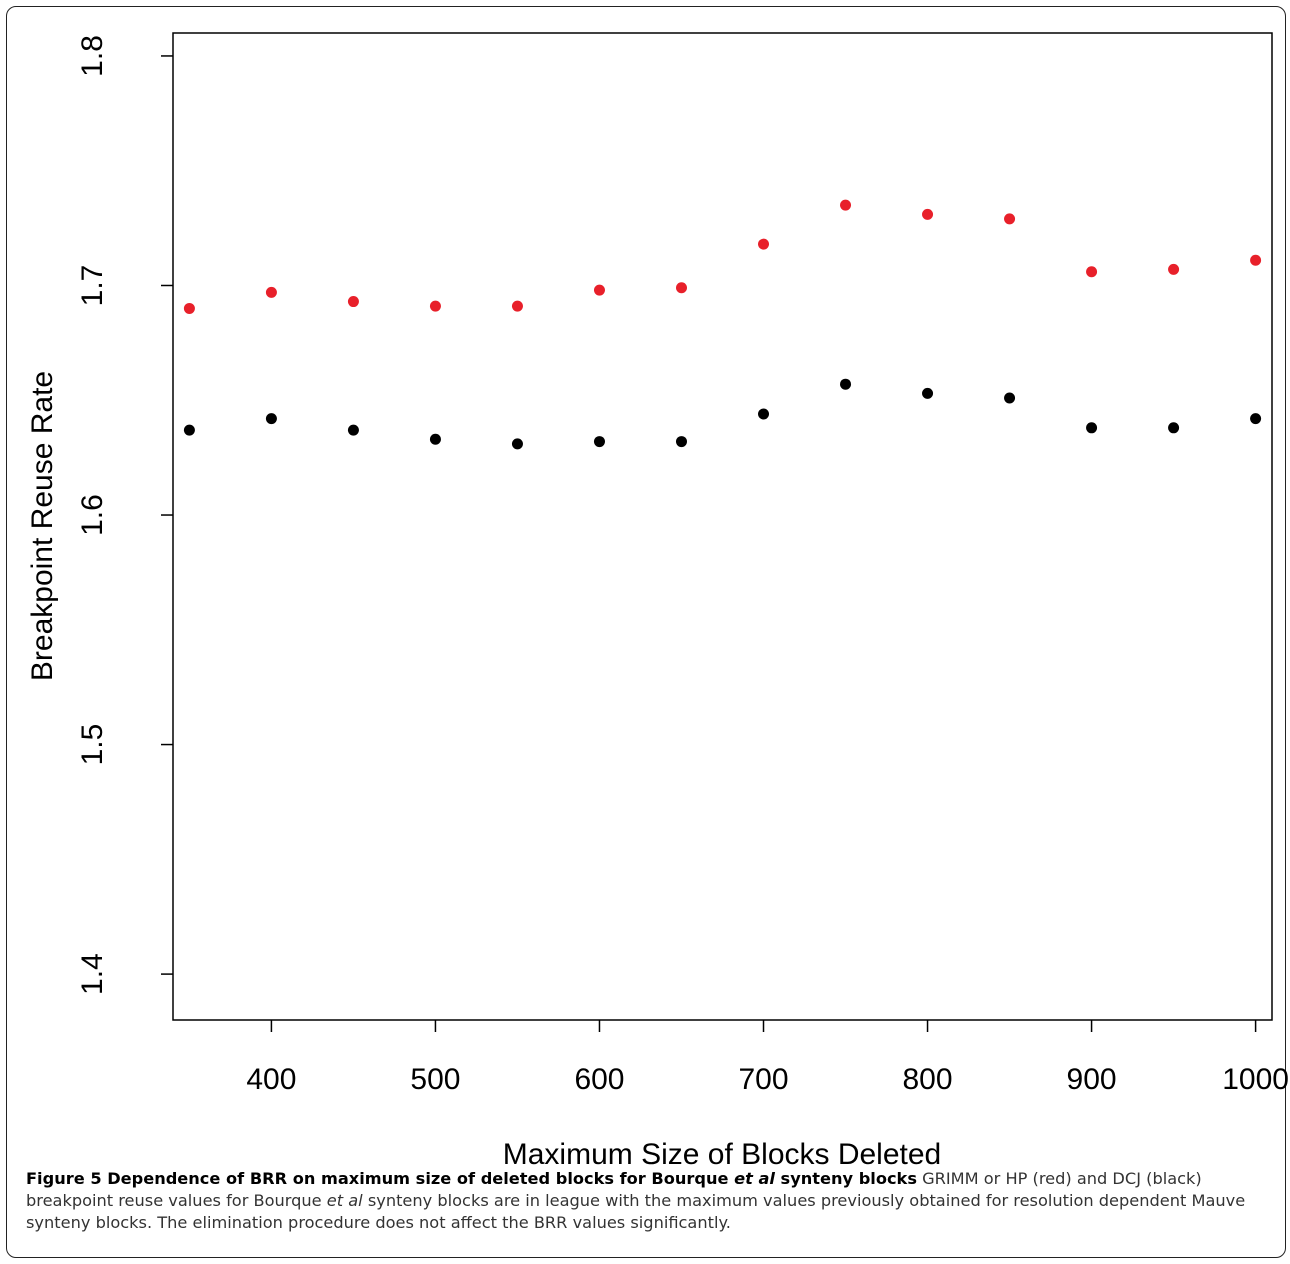 This screenshot has height=1264, width=1290. What do you see at coordinates (754, 1178) in the screenshot?
I see `caption-label-italic: et al` at bounding box center [754, 1178].